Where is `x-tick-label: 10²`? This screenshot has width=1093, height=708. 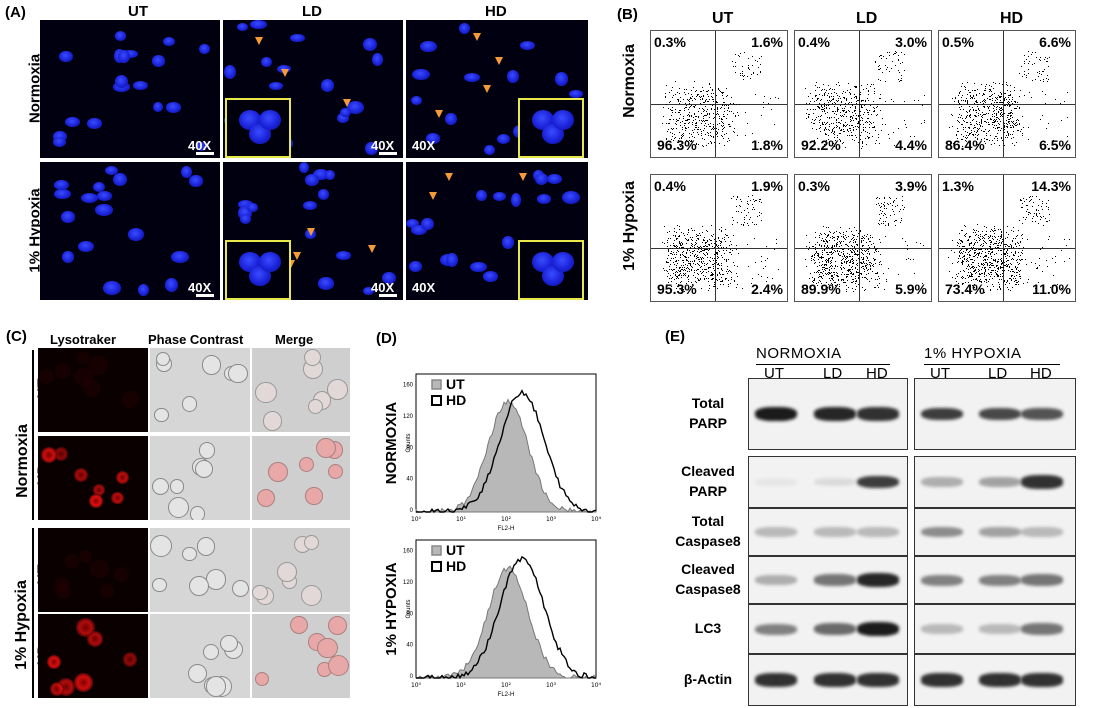
x-tick-label: 10² is located at coordinates (506, 685).